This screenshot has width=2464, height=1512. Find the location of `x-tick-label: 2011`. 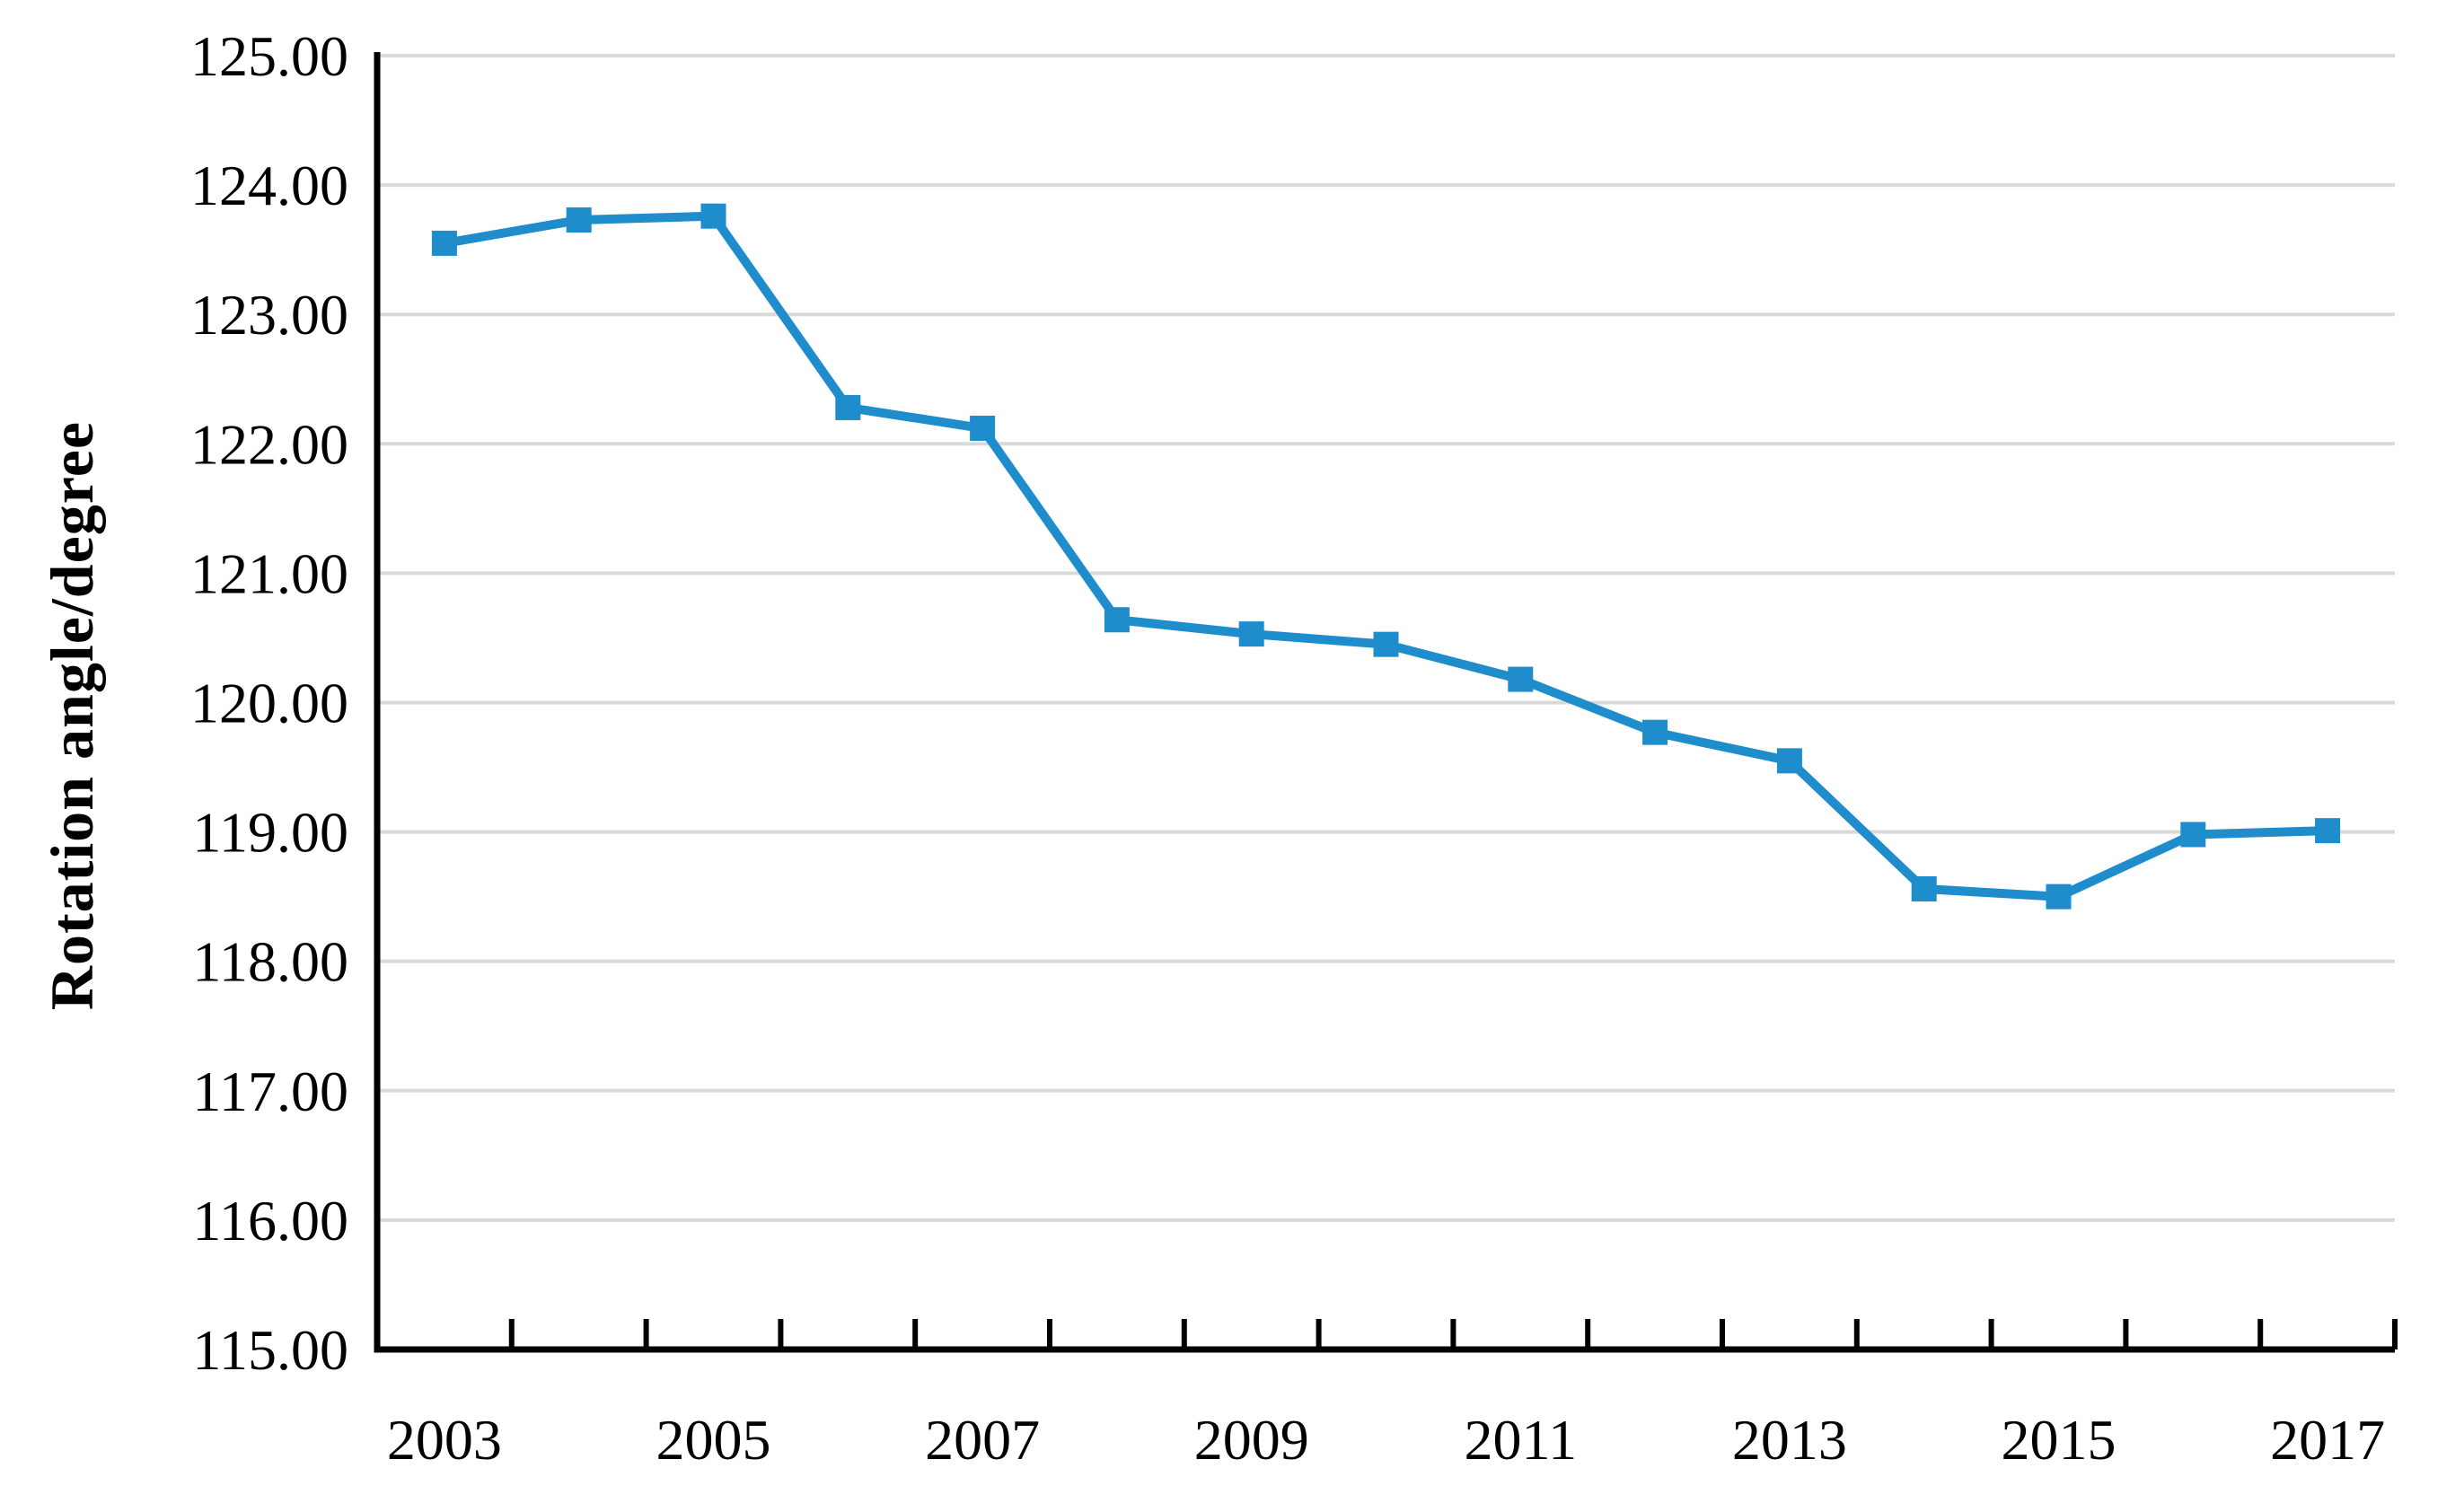

x-tick-label: 2011 is located at coordinates (1520, 1440).